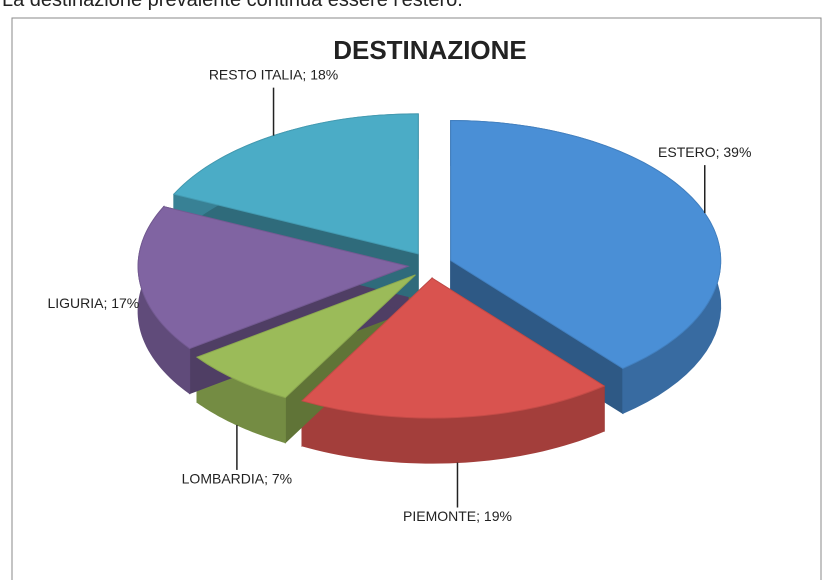 The height and width of the screenshot is (580, 827). Describe the element at coordinates (457, 516) in the screenshot. I see `data-label: PIEMONTE; 19%` at that location.